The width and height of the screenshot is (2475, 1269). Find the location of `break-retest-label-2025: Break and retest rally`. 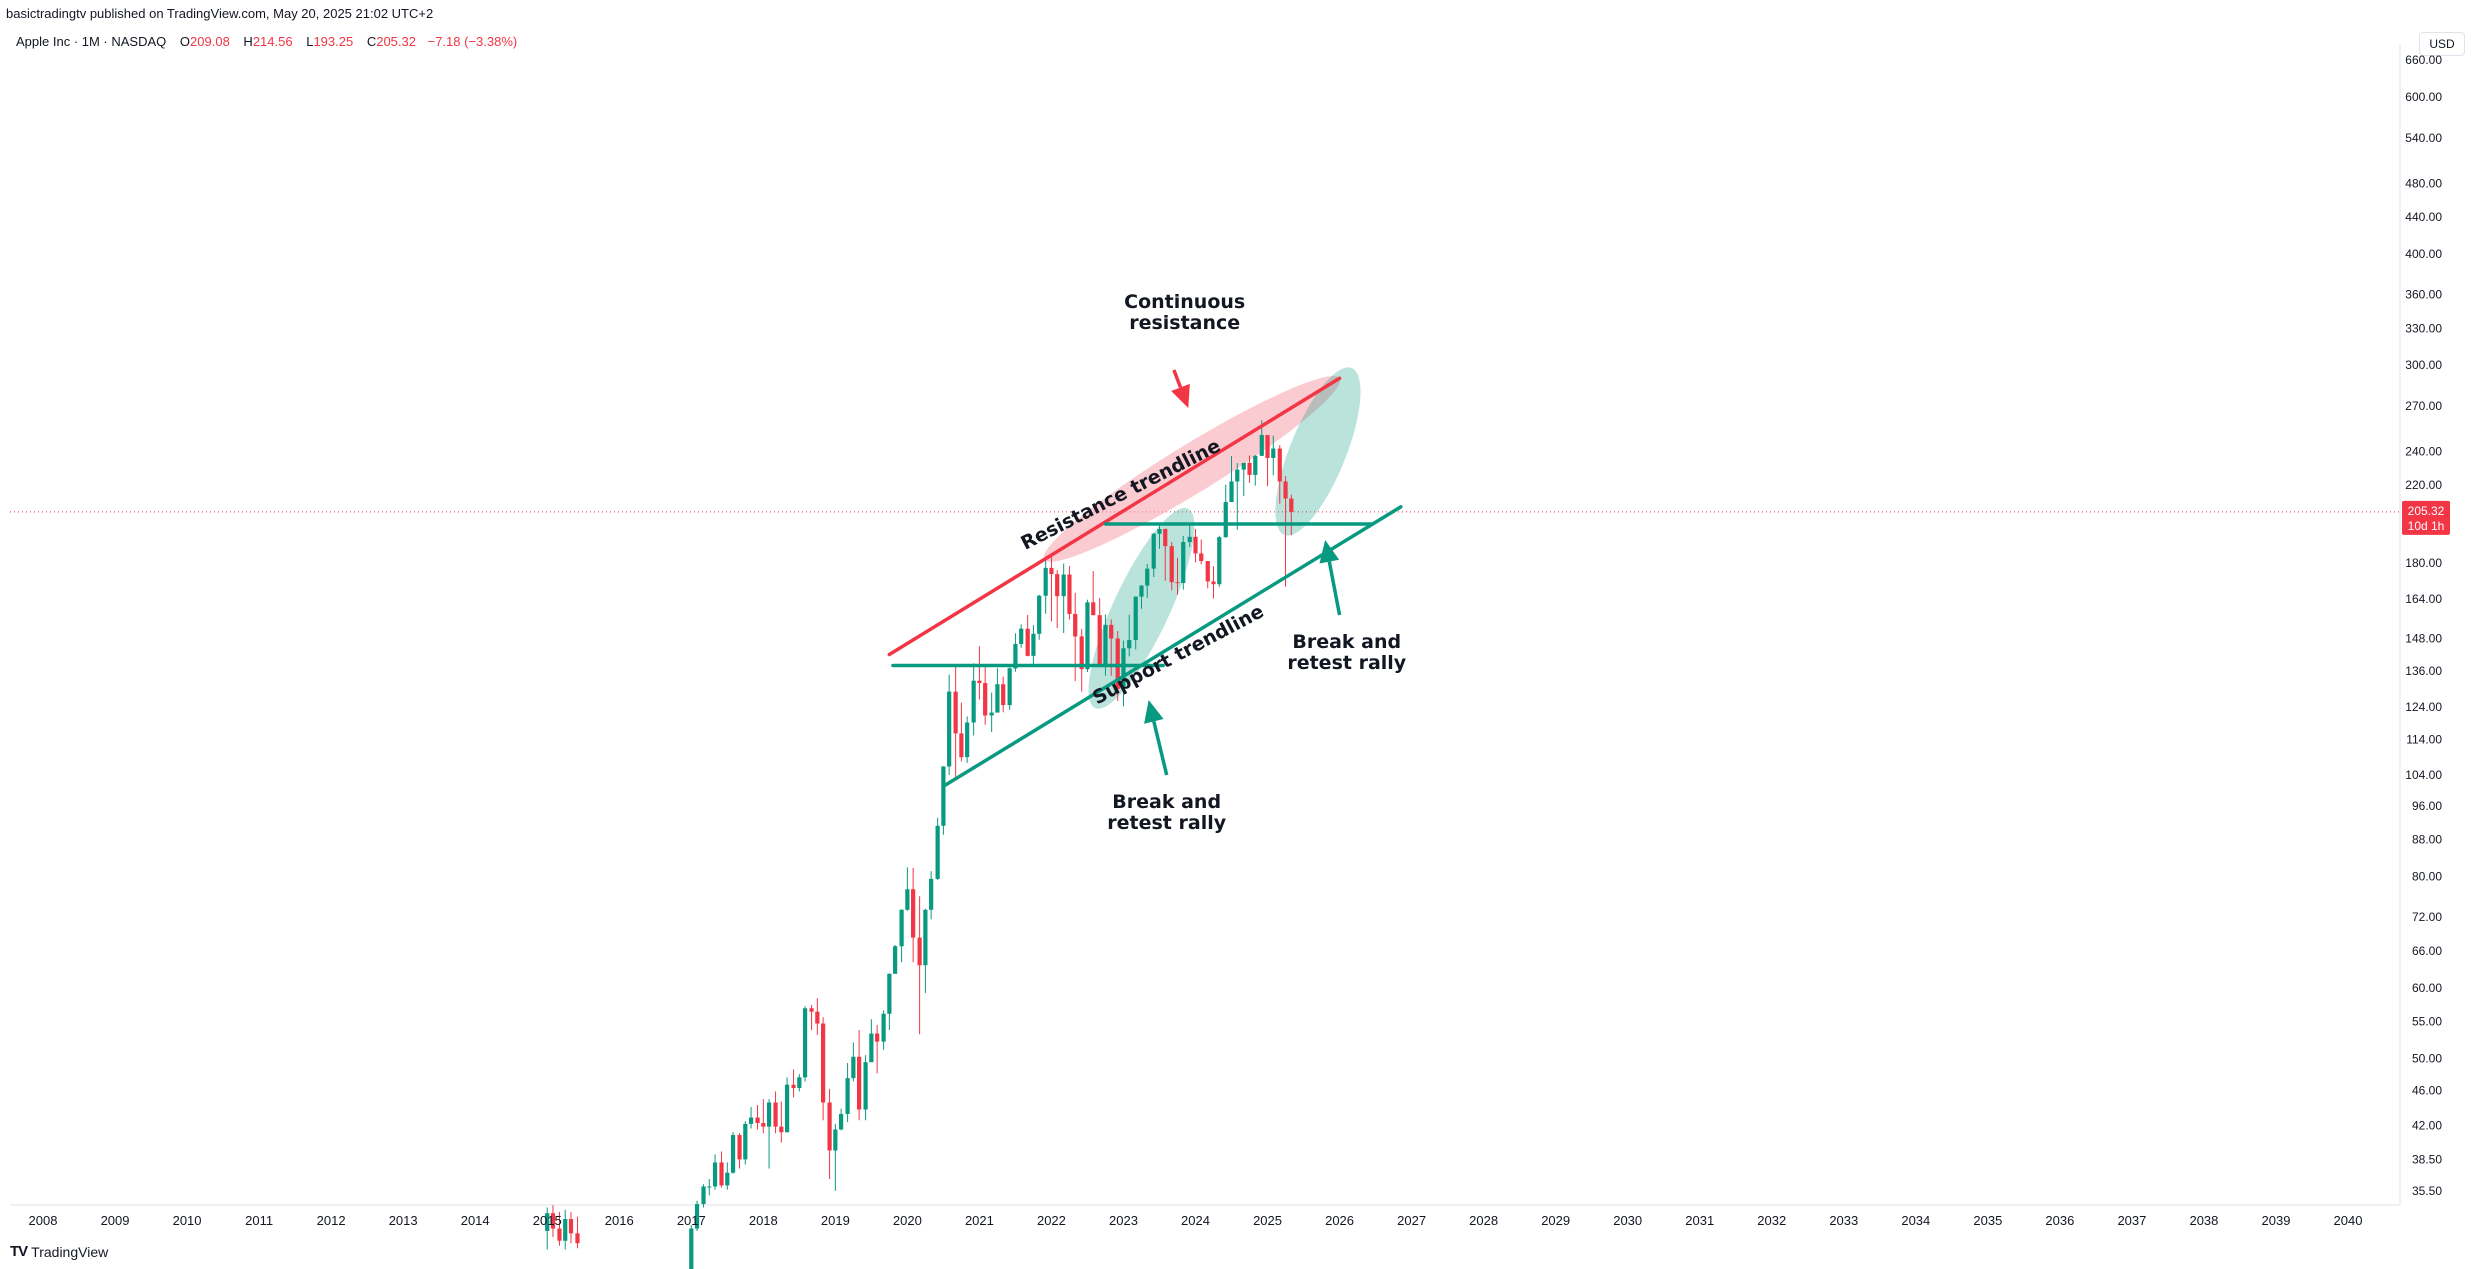

break-retest-label-2025: Break and retest rally is located at coordinates (1346, 652).